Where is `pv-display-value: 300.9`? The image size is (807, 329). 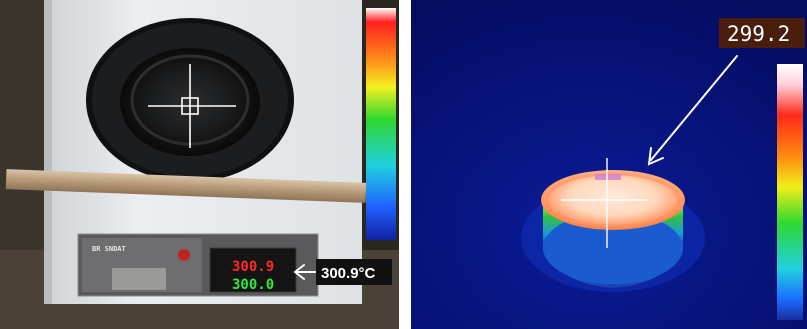
pv-display-value: 300.9 is located at coordinates (253, 267).